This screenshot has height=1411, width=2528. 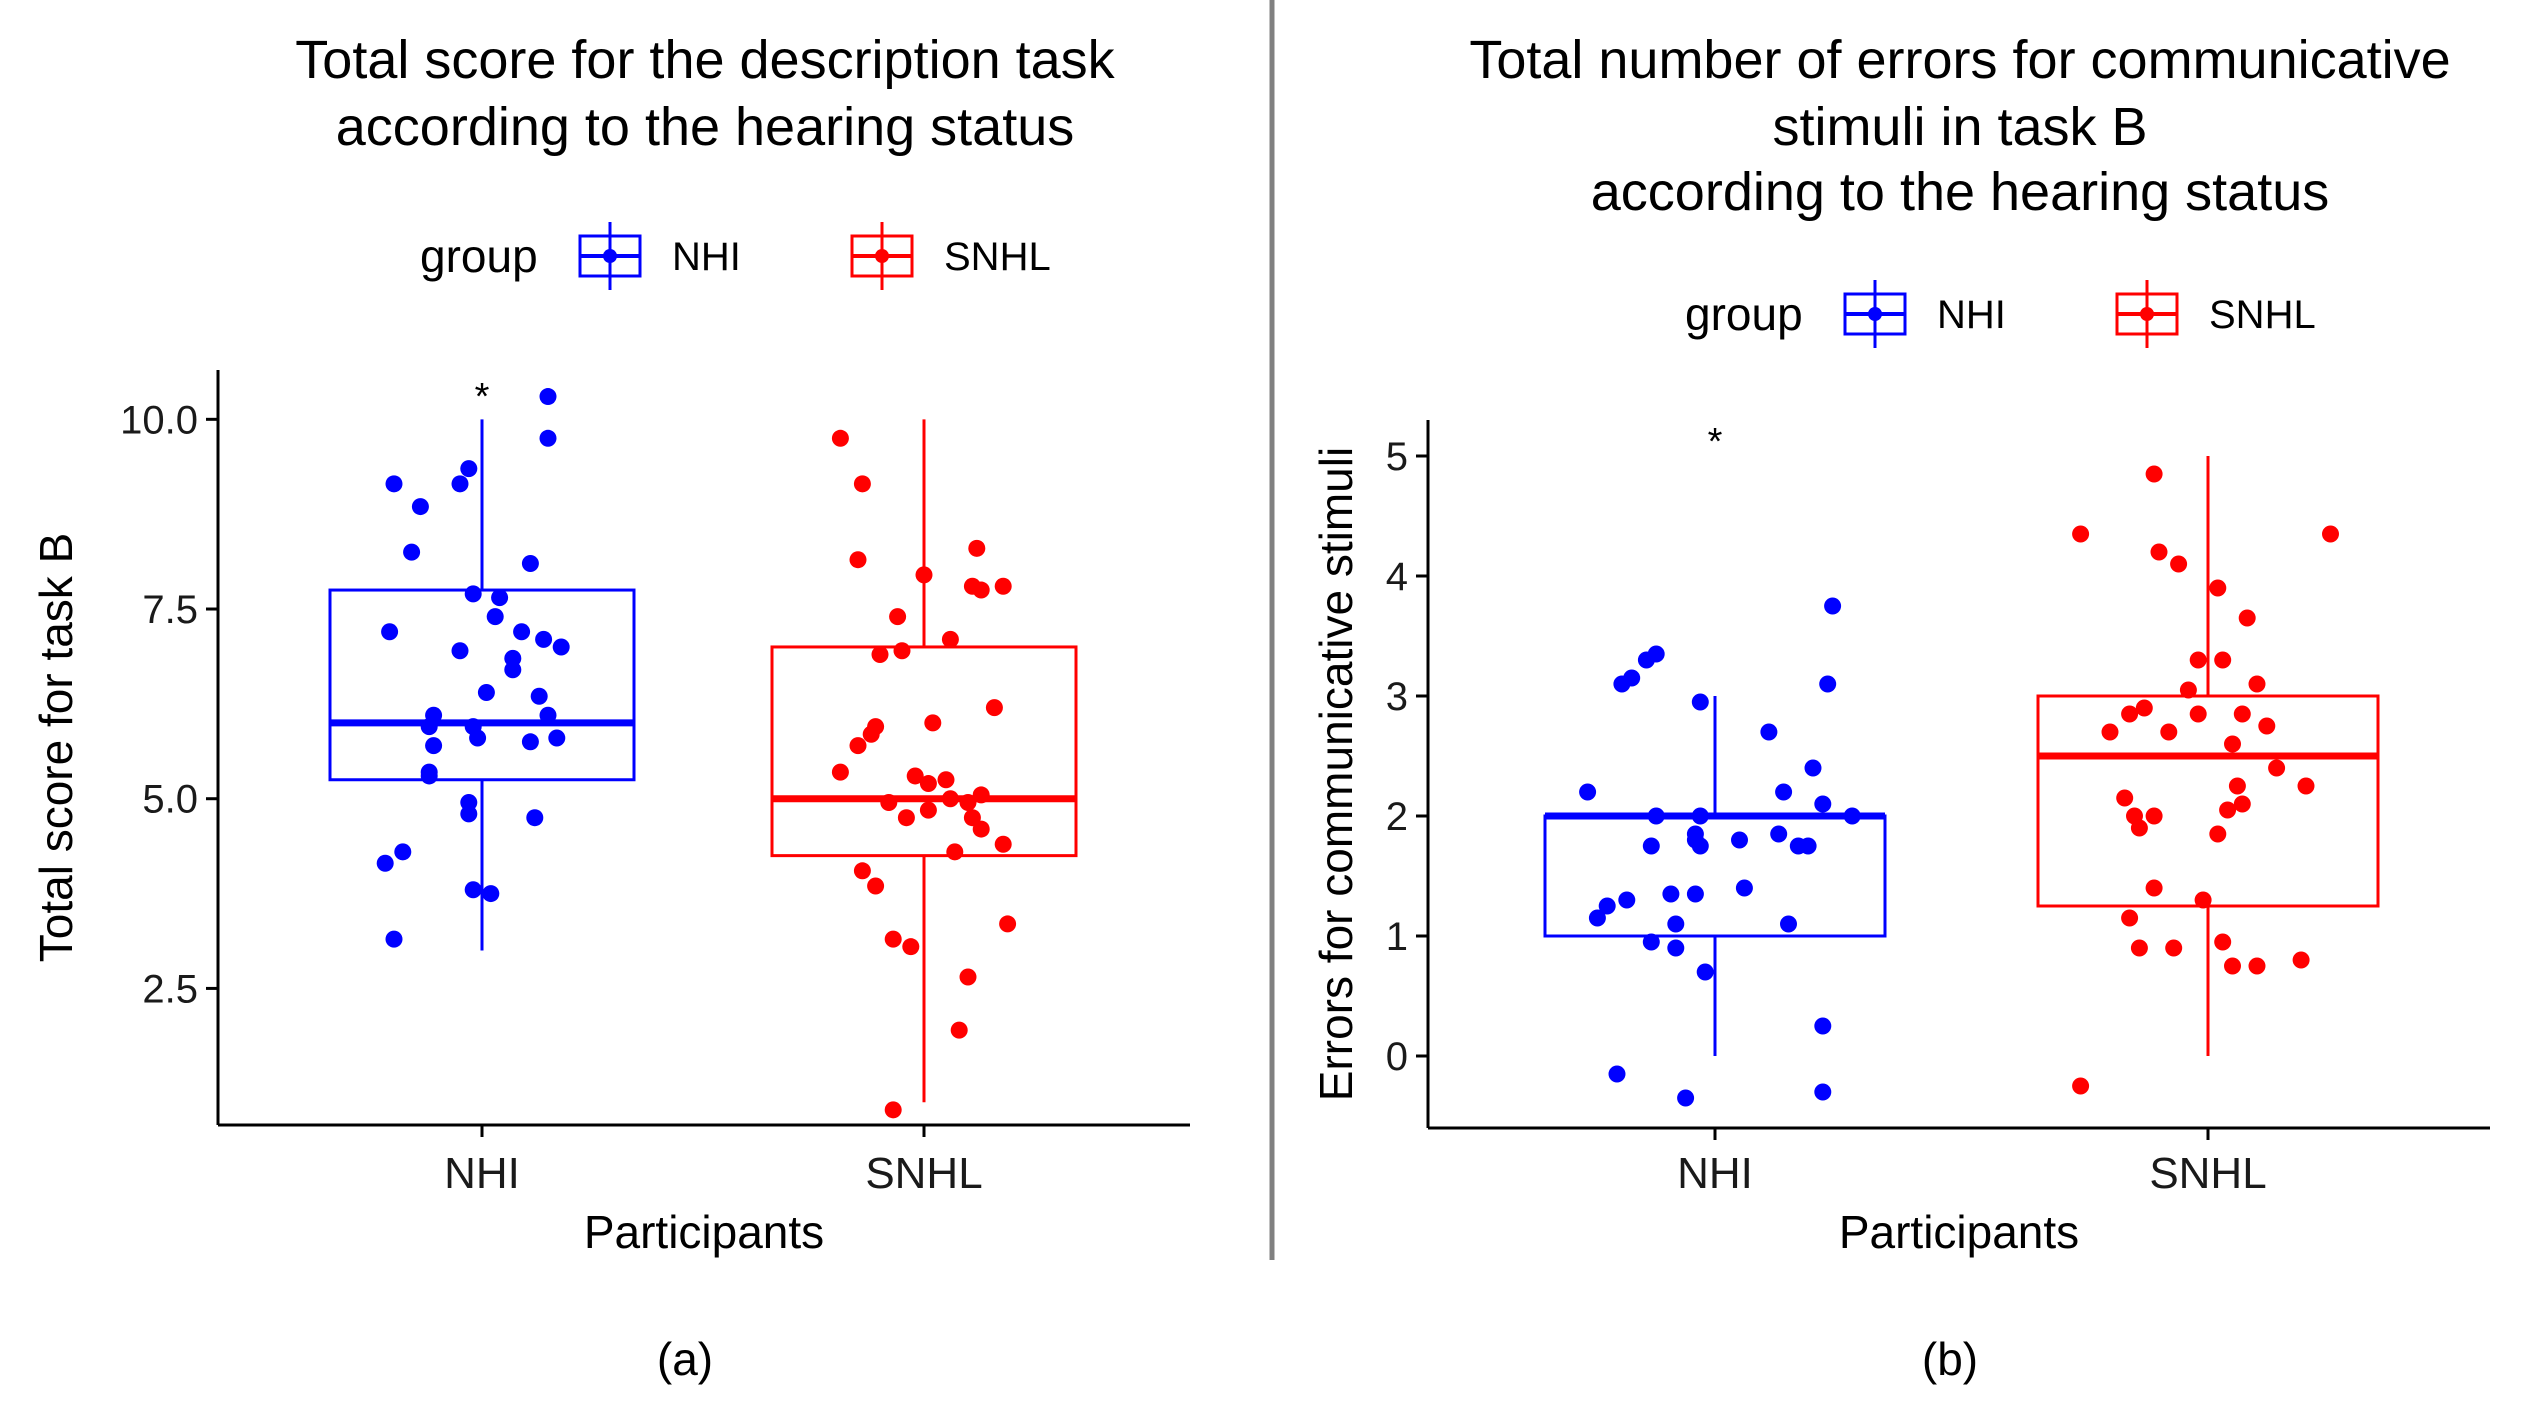 What do you see at coordinates (1397, 937) in the screenshot?
I see `y-tick-label: 1` at bounding box center [1397, 937].